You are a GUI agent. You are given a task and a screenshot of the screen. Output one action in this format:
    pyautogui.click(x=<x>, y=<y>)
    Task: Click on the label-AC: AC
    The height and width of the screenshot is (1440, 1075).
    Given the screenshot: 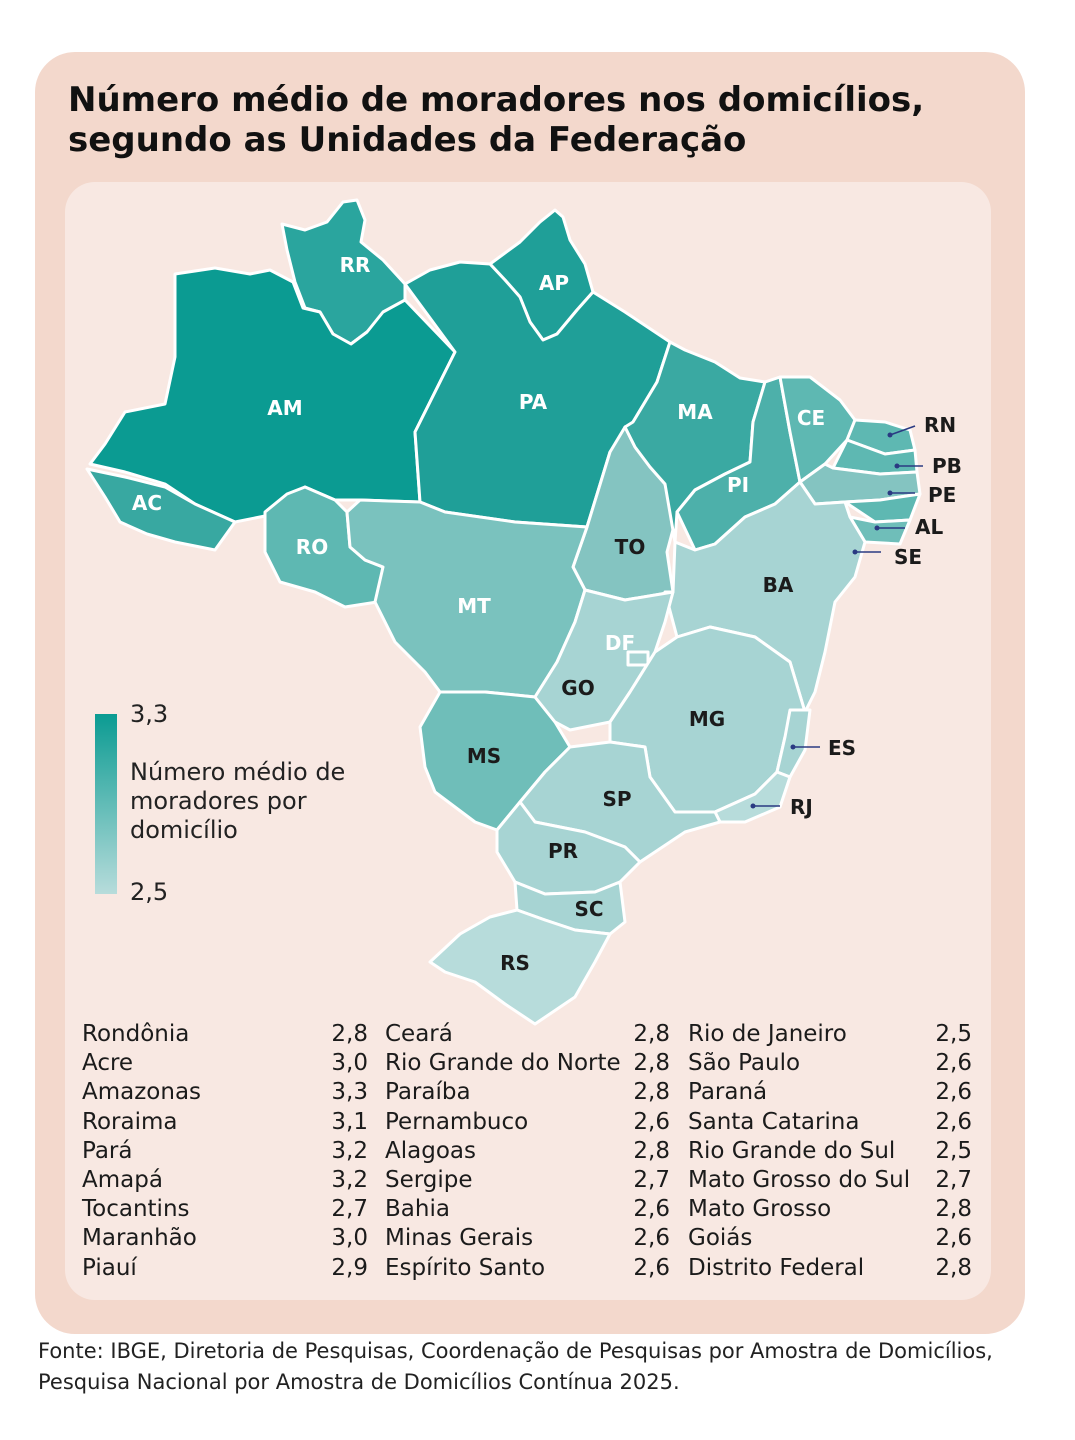 What is the action you would take?
    pyautogui.click(x=147, y=503)
    